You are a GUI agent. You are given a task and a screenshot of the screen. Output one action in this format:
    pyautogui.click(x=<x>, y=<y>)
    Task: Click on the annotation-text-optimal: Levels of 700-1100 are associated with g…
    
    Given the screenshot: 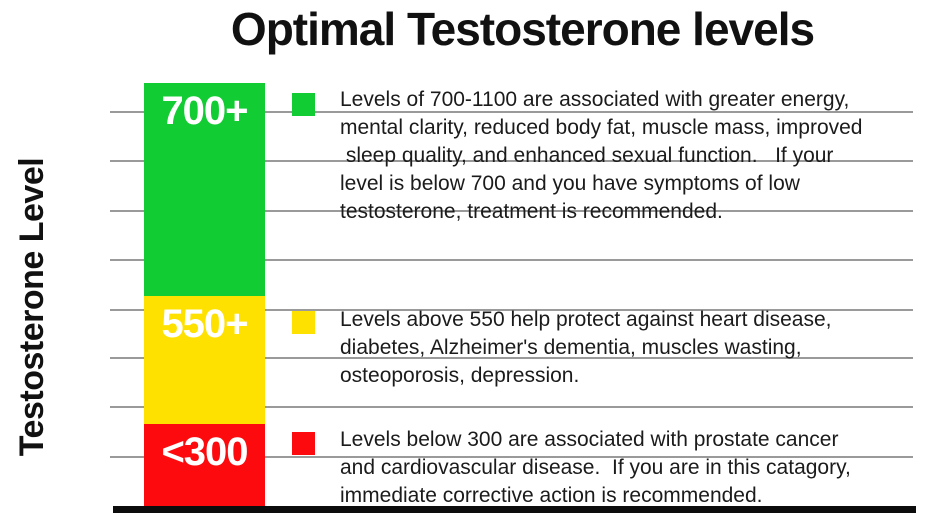 What is the action you would take?
    pyautogui.click(x=601, y=155)
    